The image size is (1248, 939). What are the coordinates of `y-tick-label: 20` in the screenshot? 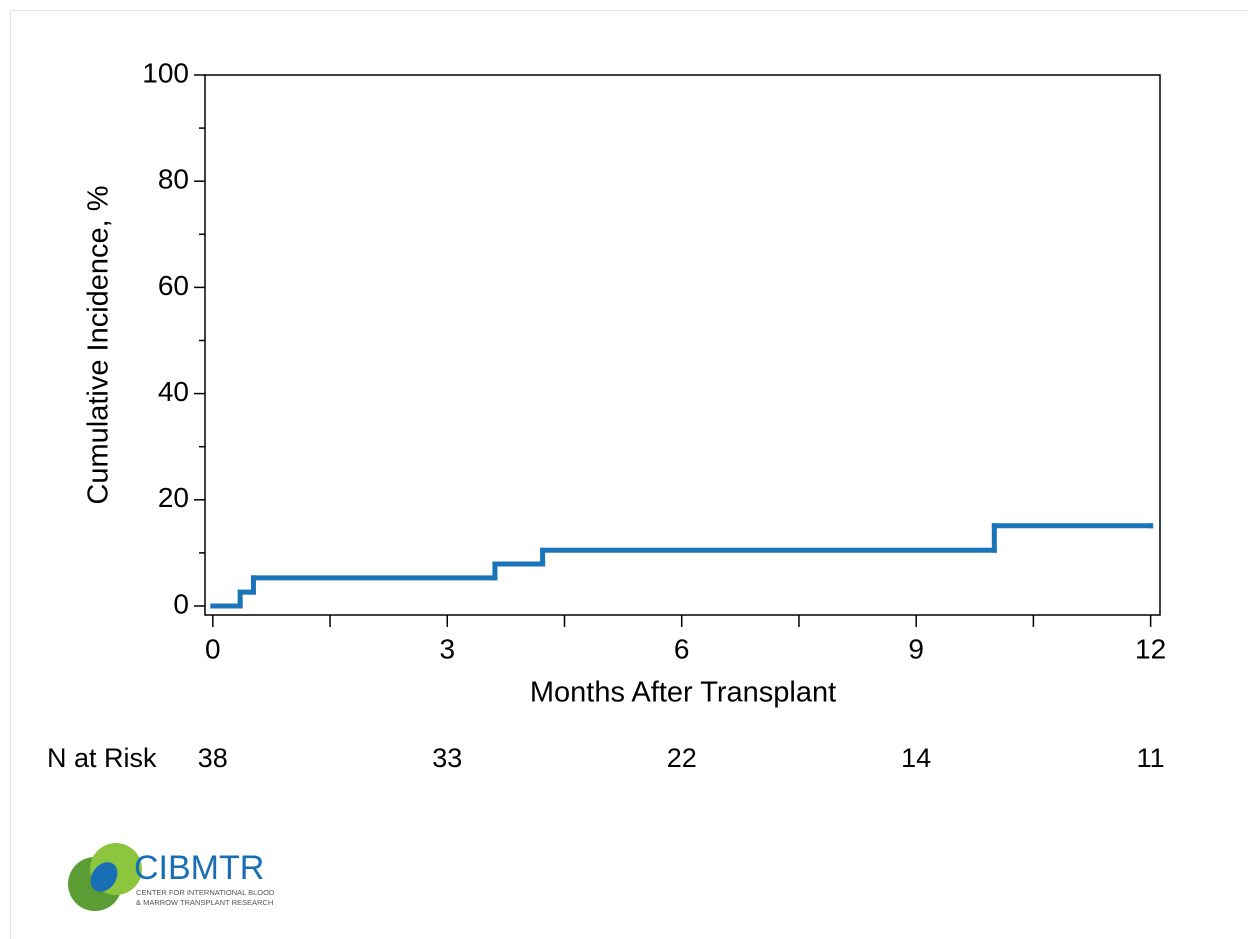 It's located at (173, 497).